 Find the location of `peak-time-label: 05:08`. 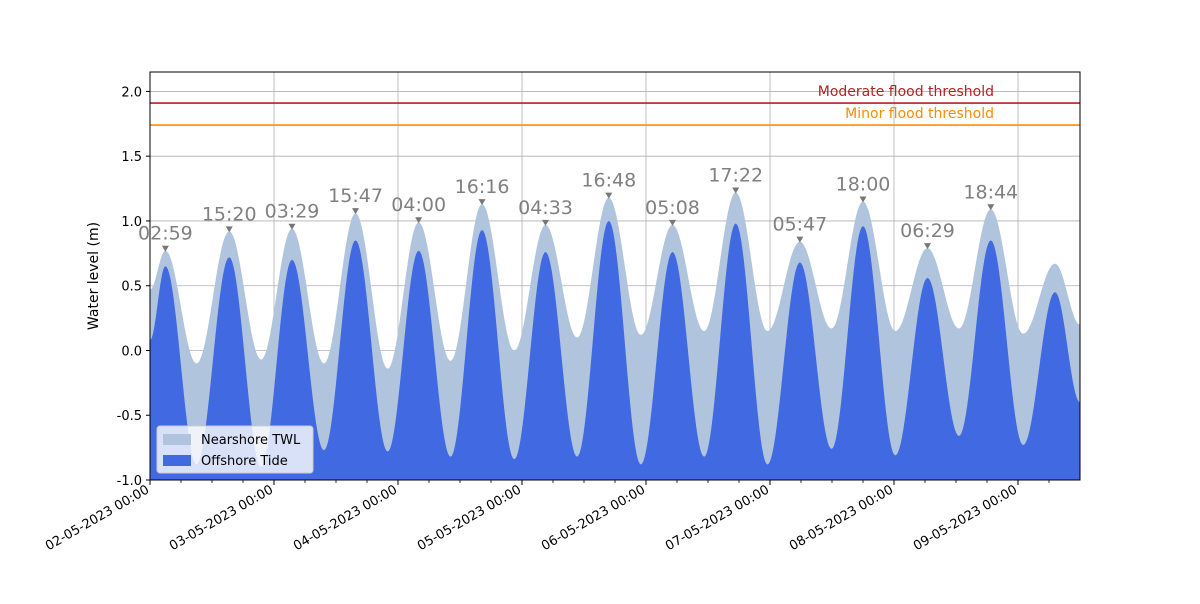

peak-time-label: 05:08 is located at coordinates (672, 208).